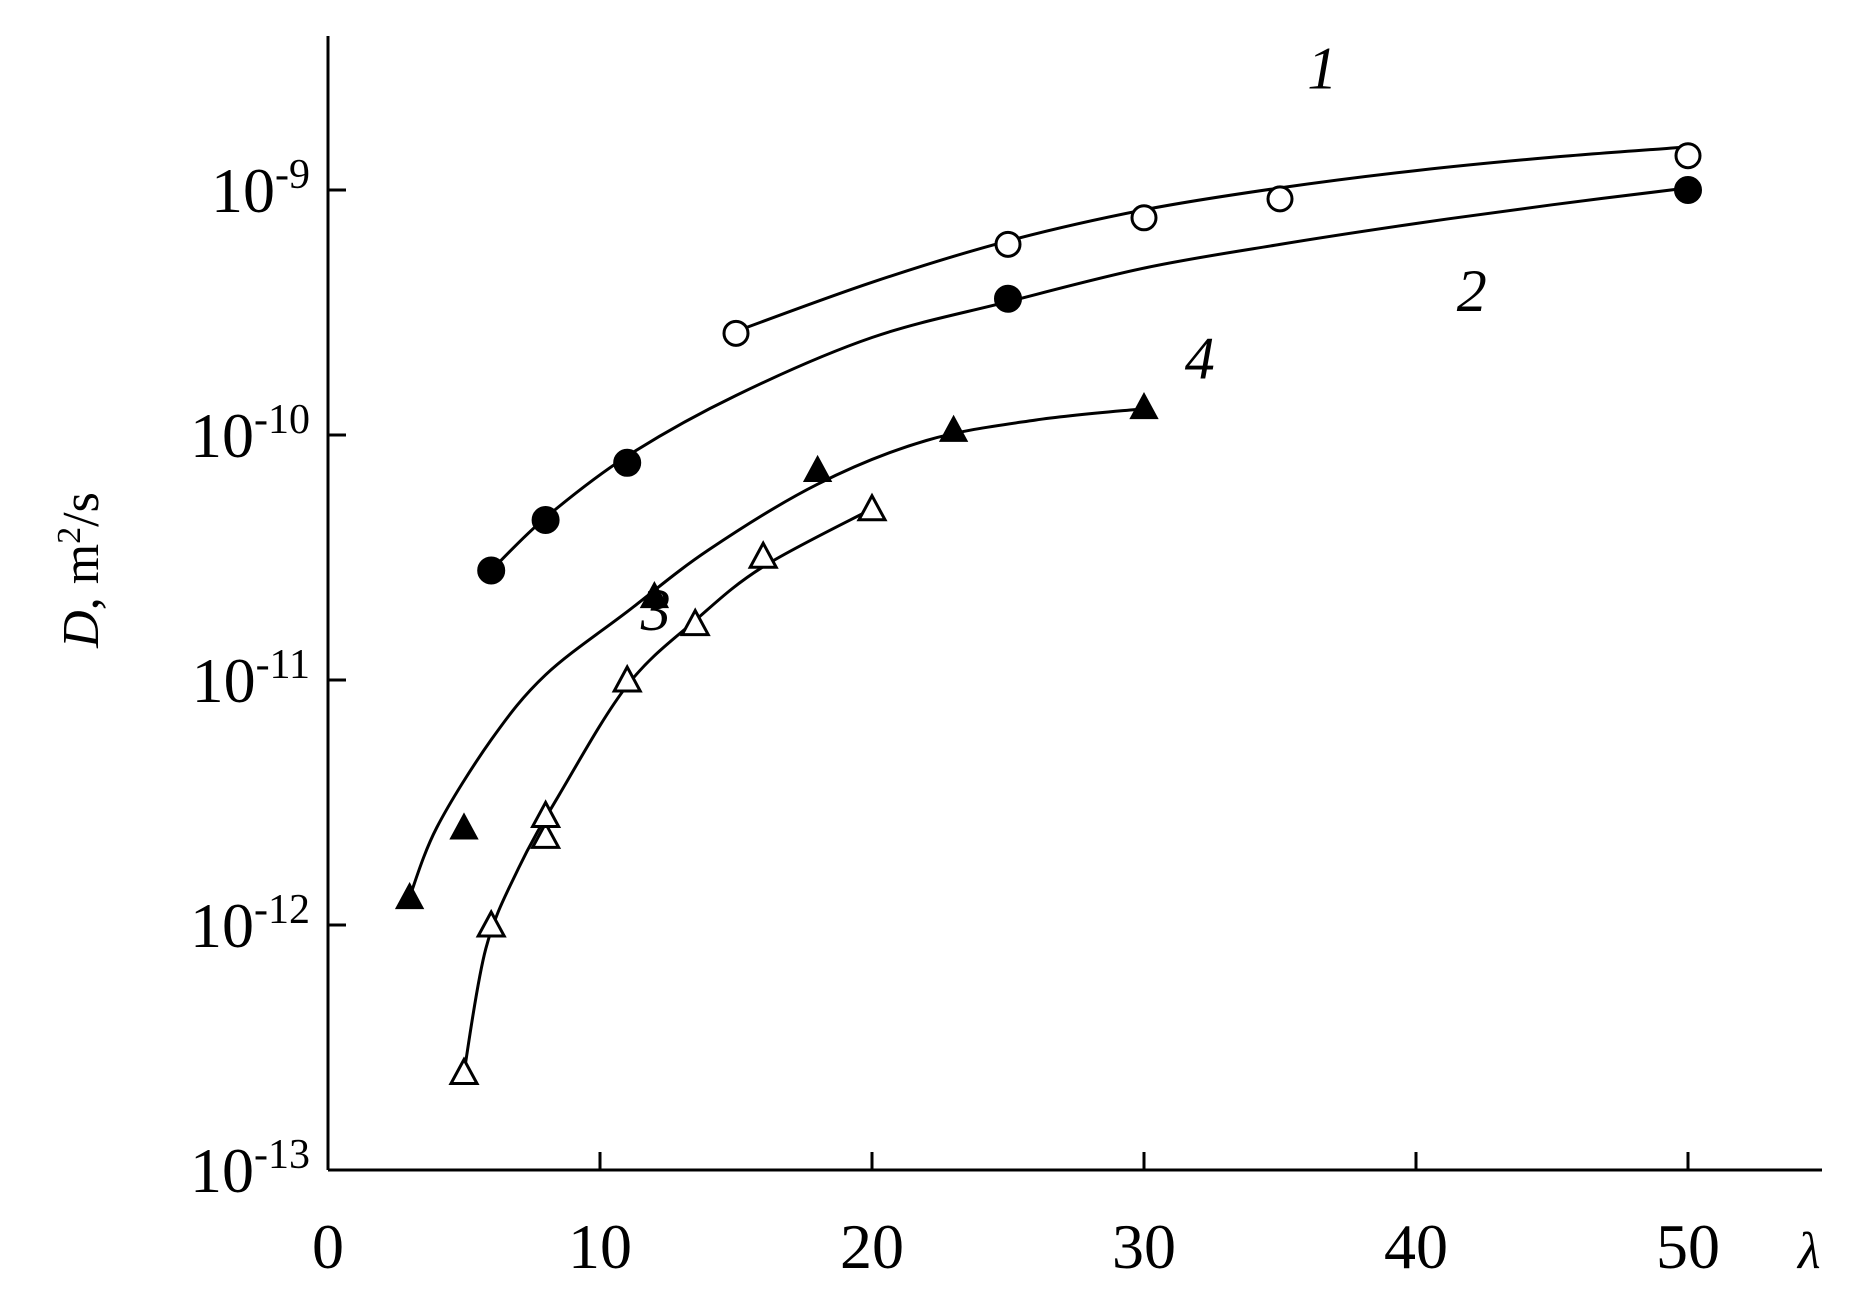 Image resolution: width=1860 pixels, height=1304 pixels. I want to click on x-tick-label: 20, so click(872, 1246).